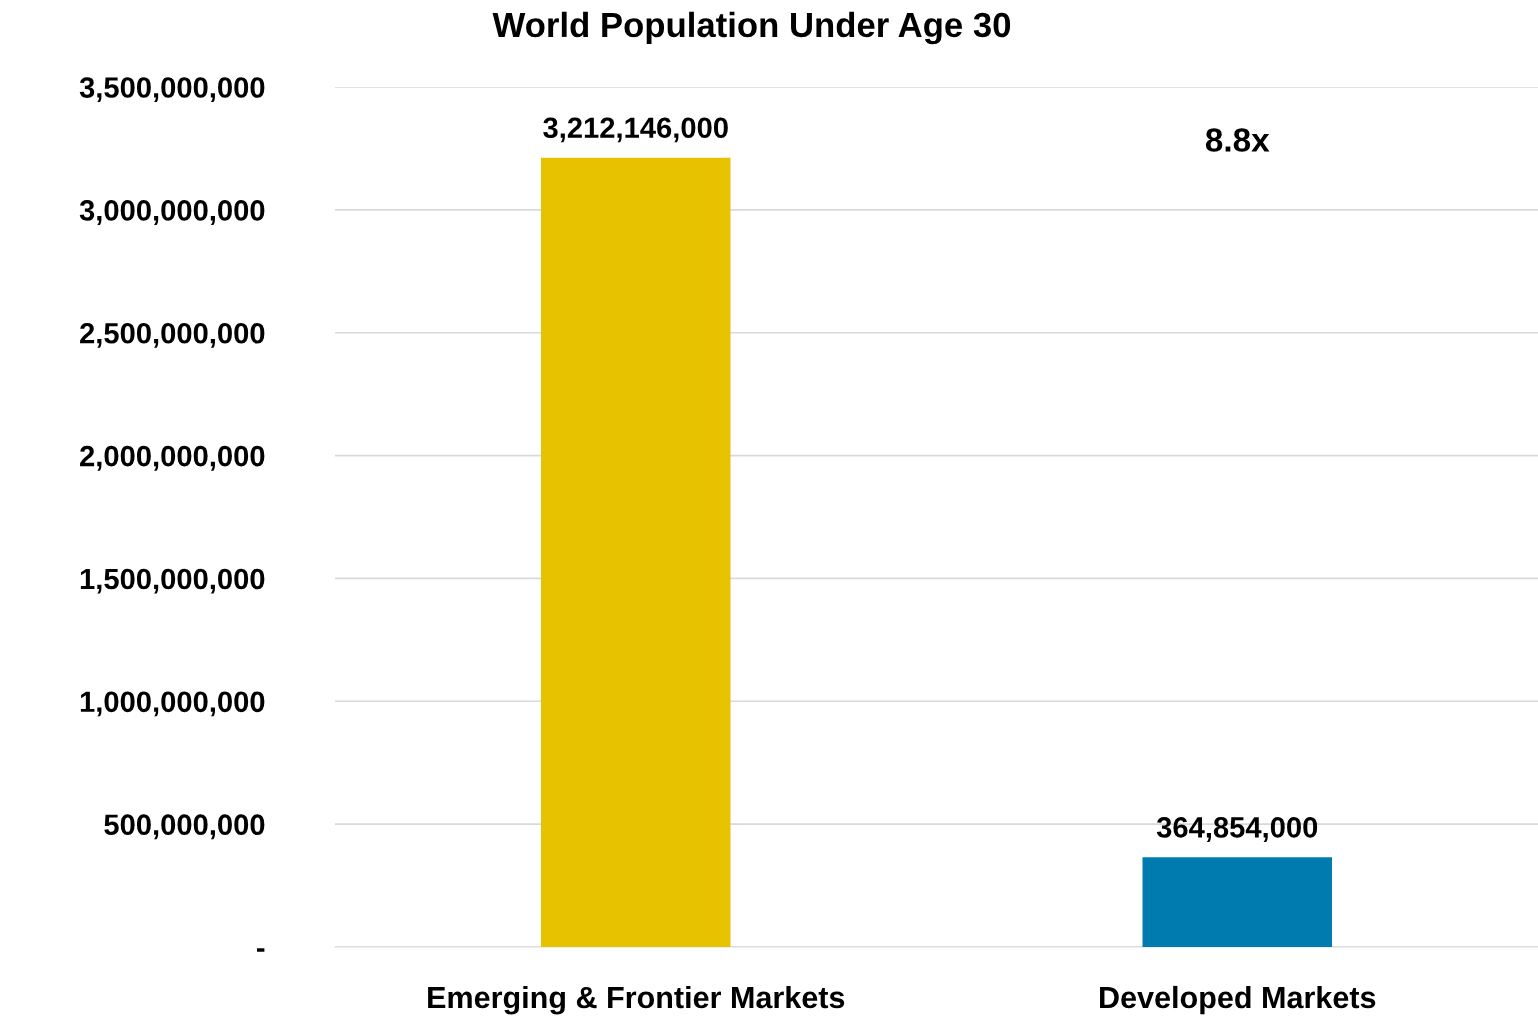 This screenshot has height=1024, width=1538. I want to click on y-tick-label: 2,500,000,000, so click(172, 335).